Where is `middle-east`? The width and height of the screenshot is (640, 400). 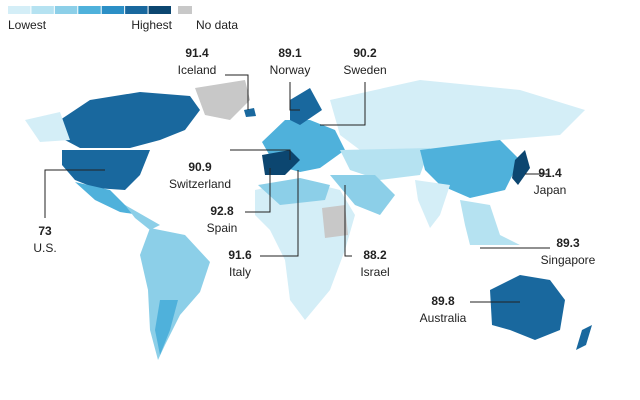
middle-east is located at coordinates (362, 195).